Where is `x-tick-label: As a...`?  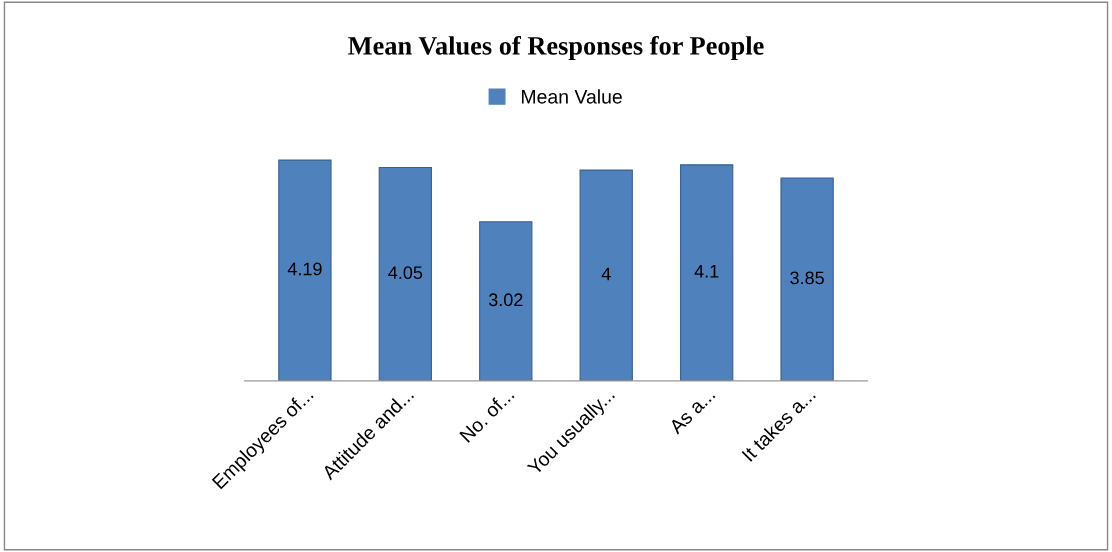
x-tick-label: As a... is located at coordinates (692, 411).